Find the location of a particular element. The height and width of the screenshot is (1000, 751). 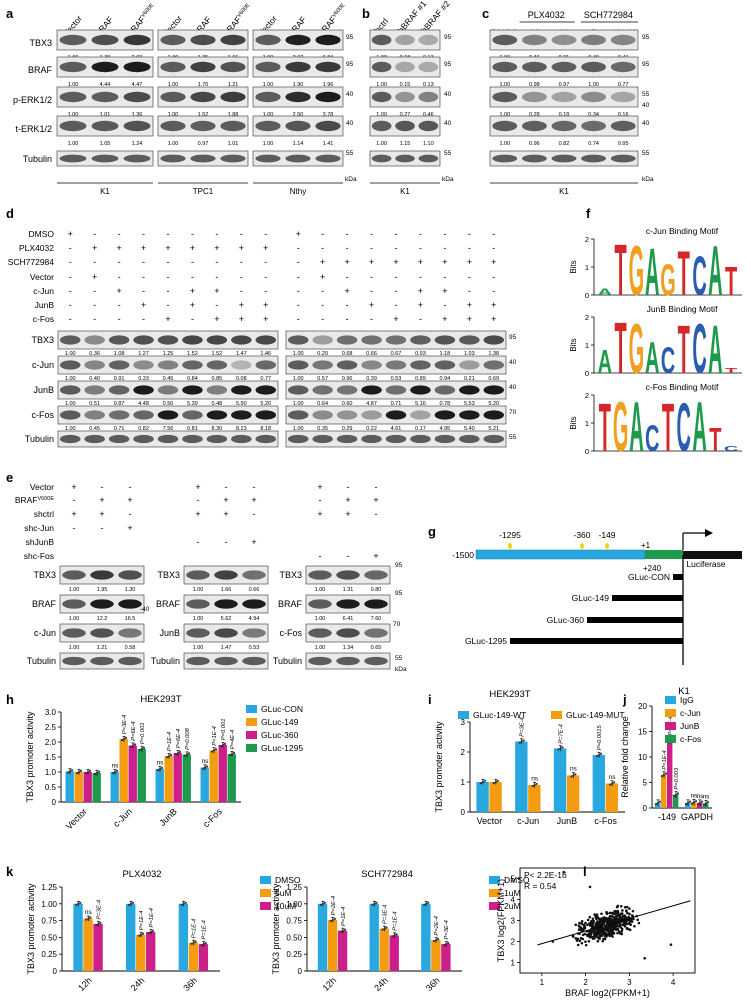

quant-value: 0.94 is located at coordinates (445, 379).